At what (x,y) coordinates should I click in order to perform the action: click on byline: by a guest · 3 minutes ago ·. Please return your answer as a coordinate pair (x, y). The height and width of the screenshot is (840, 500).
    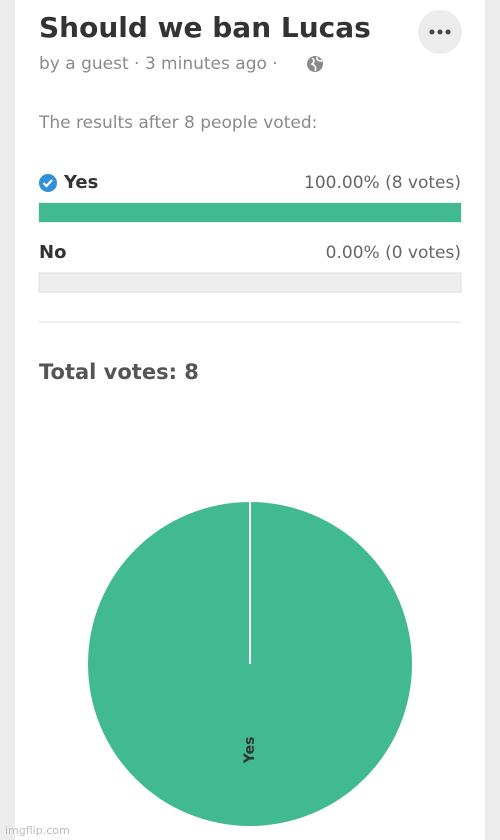
    Looking at the image, I should click on (158, 64).